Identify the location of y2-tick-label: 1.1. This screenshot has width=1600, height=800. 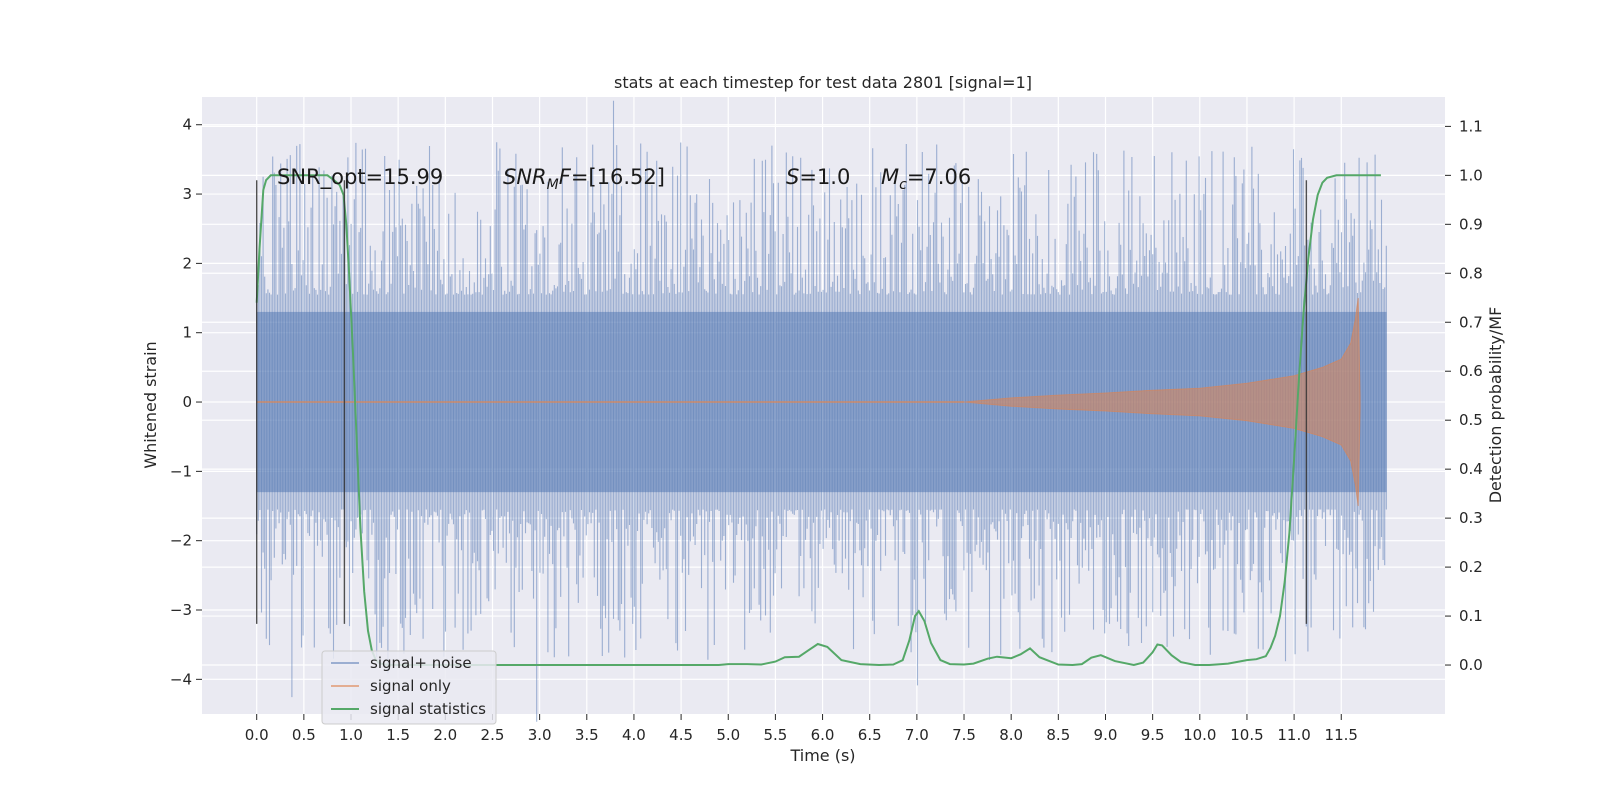
(1471, 126).